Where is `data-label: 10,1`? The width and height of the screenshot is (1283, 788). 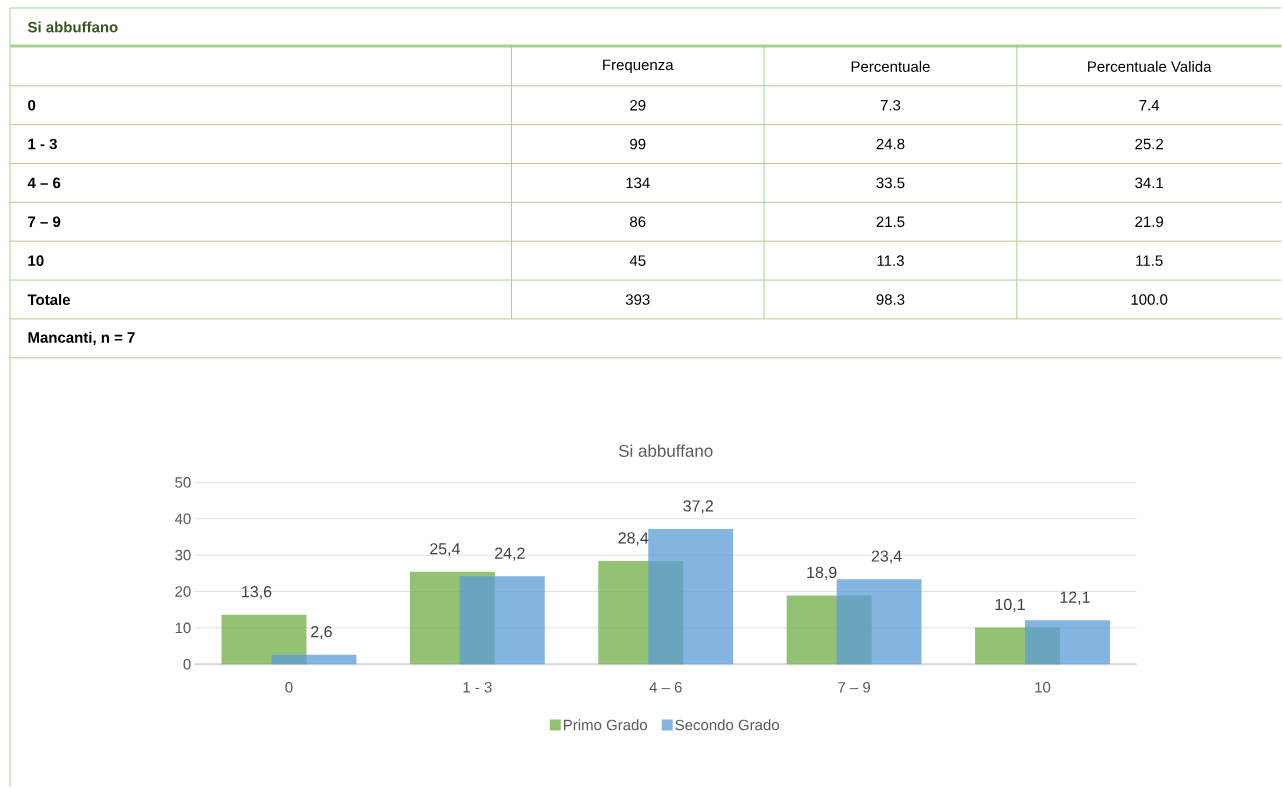
data-label: 10,1 is located at coordinates (1010, 605).